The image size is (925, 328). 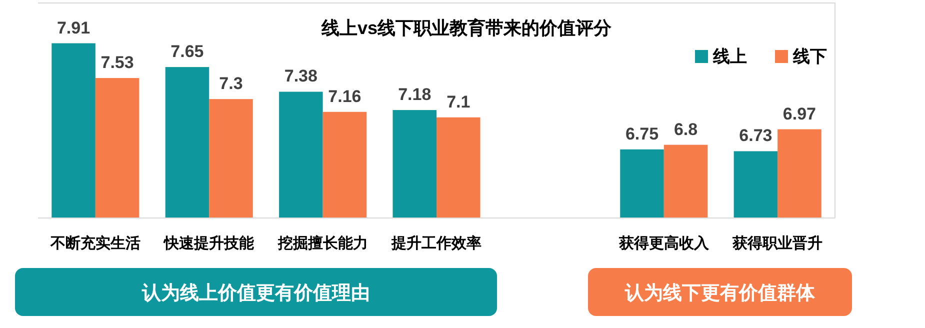 I want to click on x-tick-label: 获得更高收入, so click(x=664, y=243).